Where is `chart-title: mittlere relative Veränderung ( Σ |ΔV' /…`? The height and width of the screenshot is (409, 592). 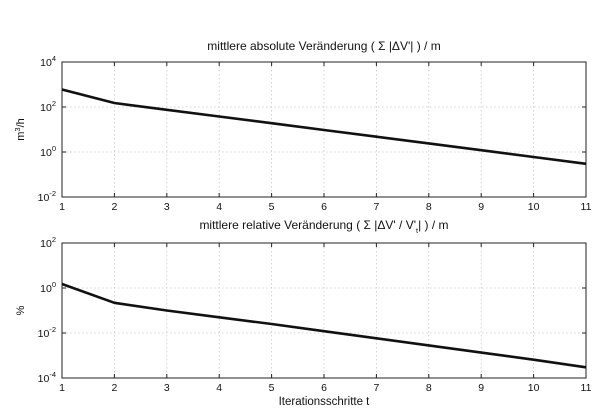
chart-title: mittlere relative Veränderung ( Σ |ΔV' /… is located at coordinates (323, 226).